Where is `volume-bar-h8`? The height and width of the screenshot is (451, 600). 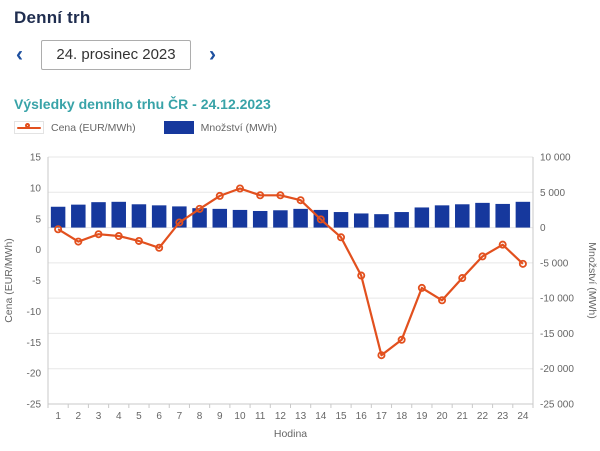
volume-bar-h8 is located at coordinates (199, 218).